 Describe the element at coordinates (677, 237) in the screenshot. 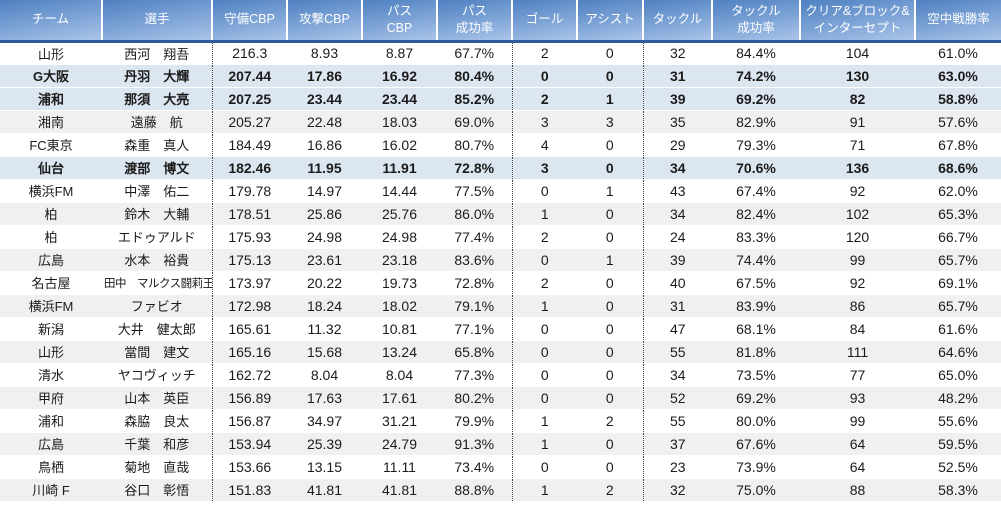

I see `cell-tackles: 24` at that location.